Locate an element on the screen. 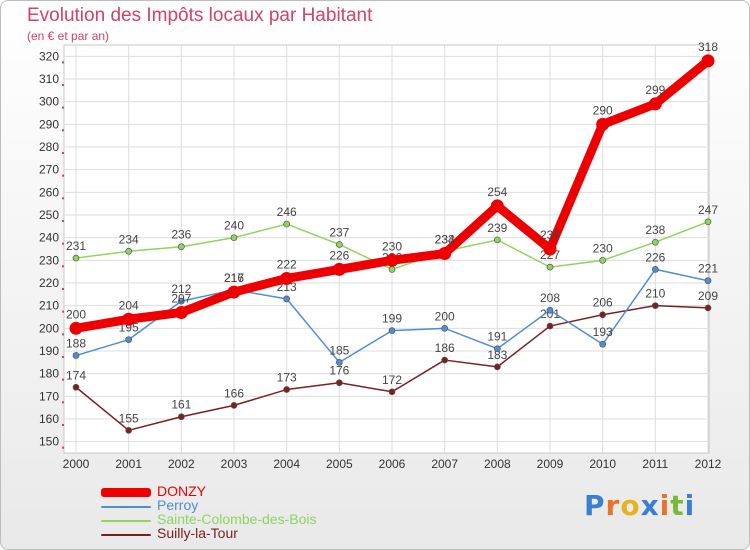 The width and height of the screenshot is (750, 550). y-tick-label: 280 is located at coordinates (49, 147).